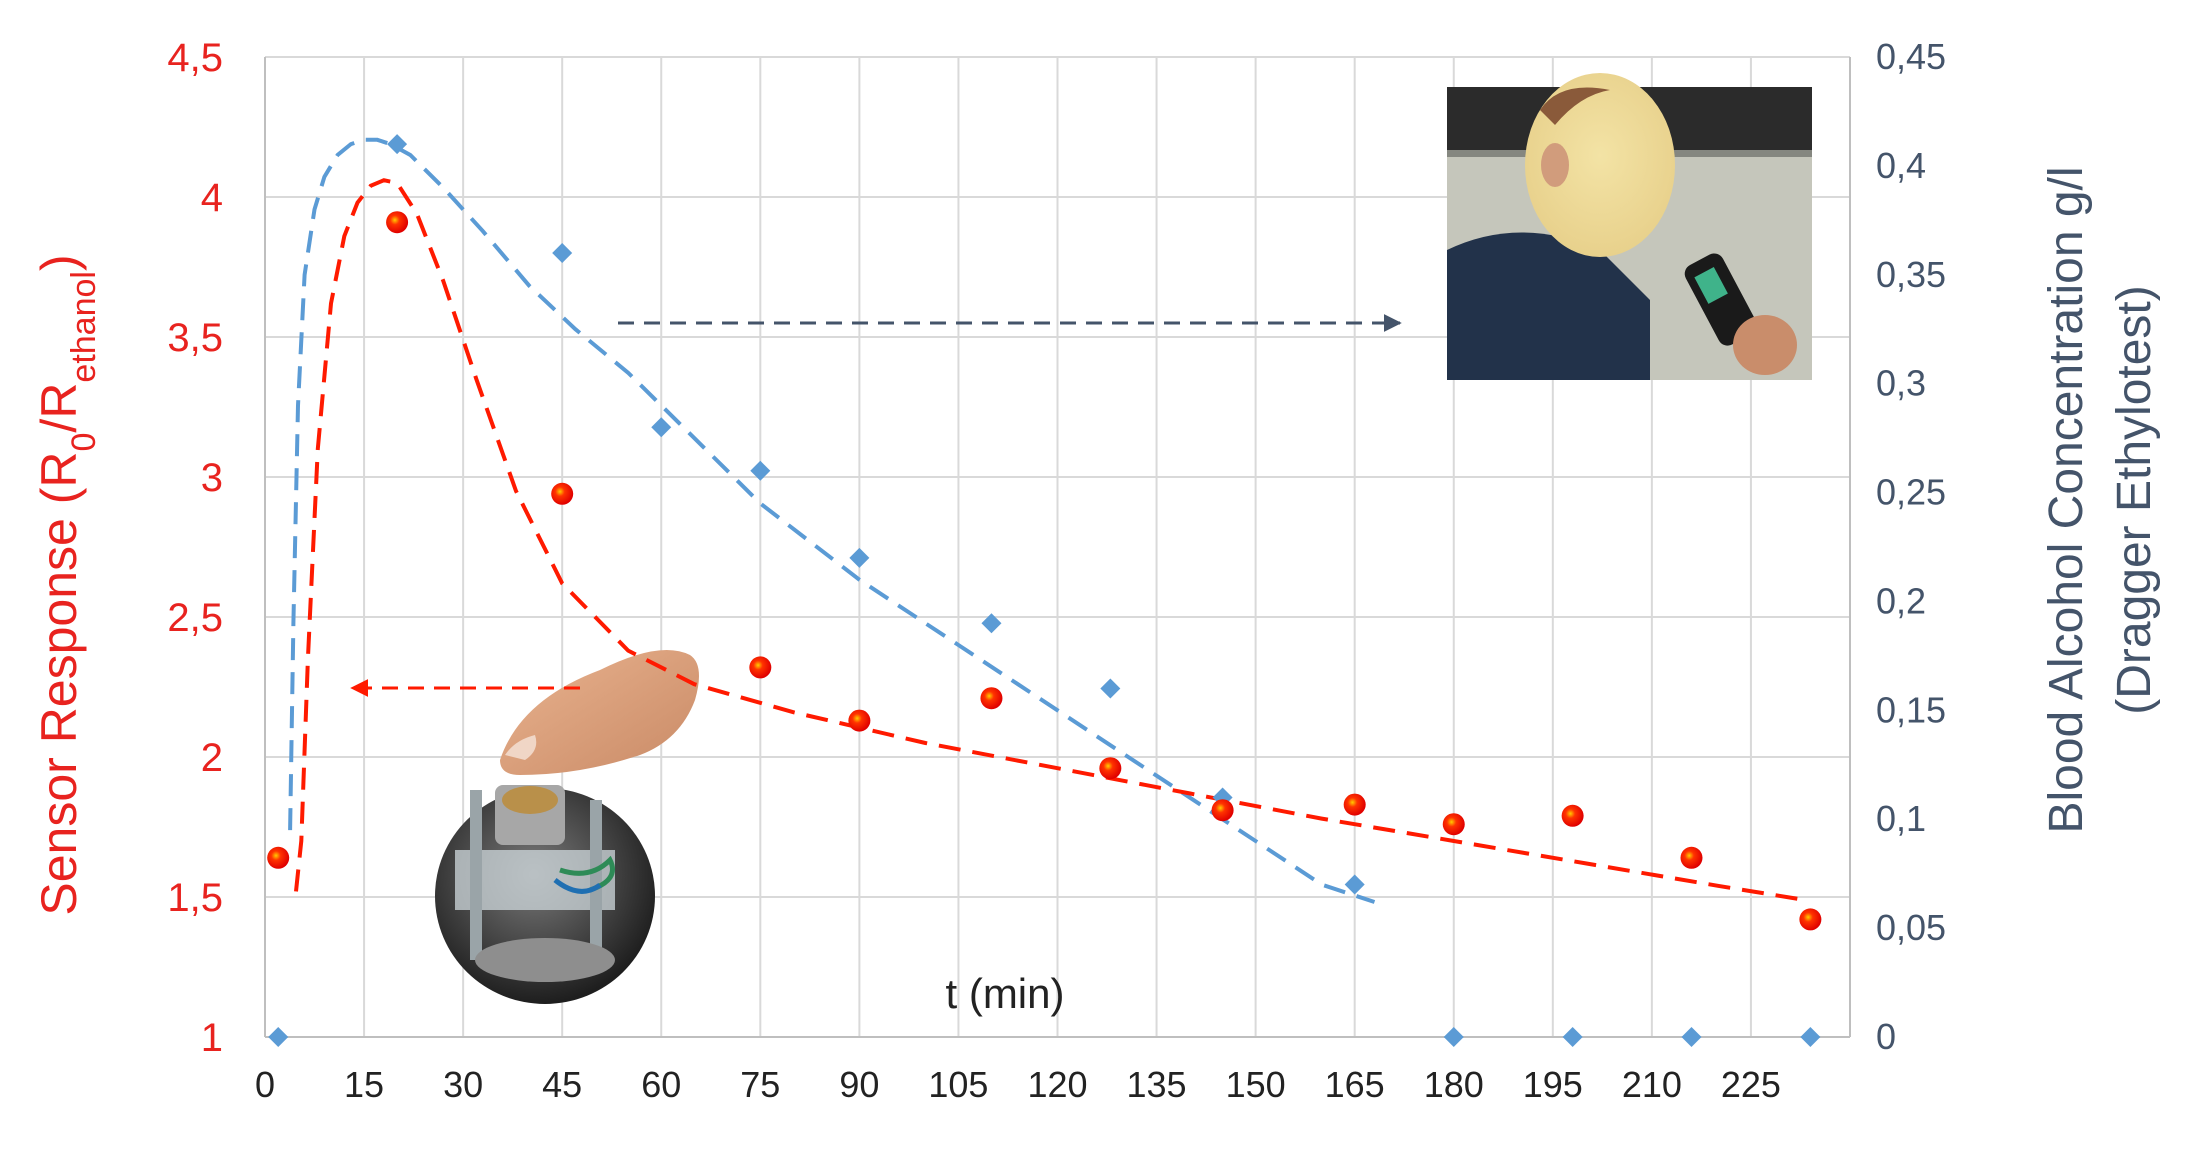 This screenshot has width=2186, height=1156. What do you see at coordinates (1901, 818) in the screenshot?
I see `y-right-tick-label: 0,1` at bounding box center [1901, 818].